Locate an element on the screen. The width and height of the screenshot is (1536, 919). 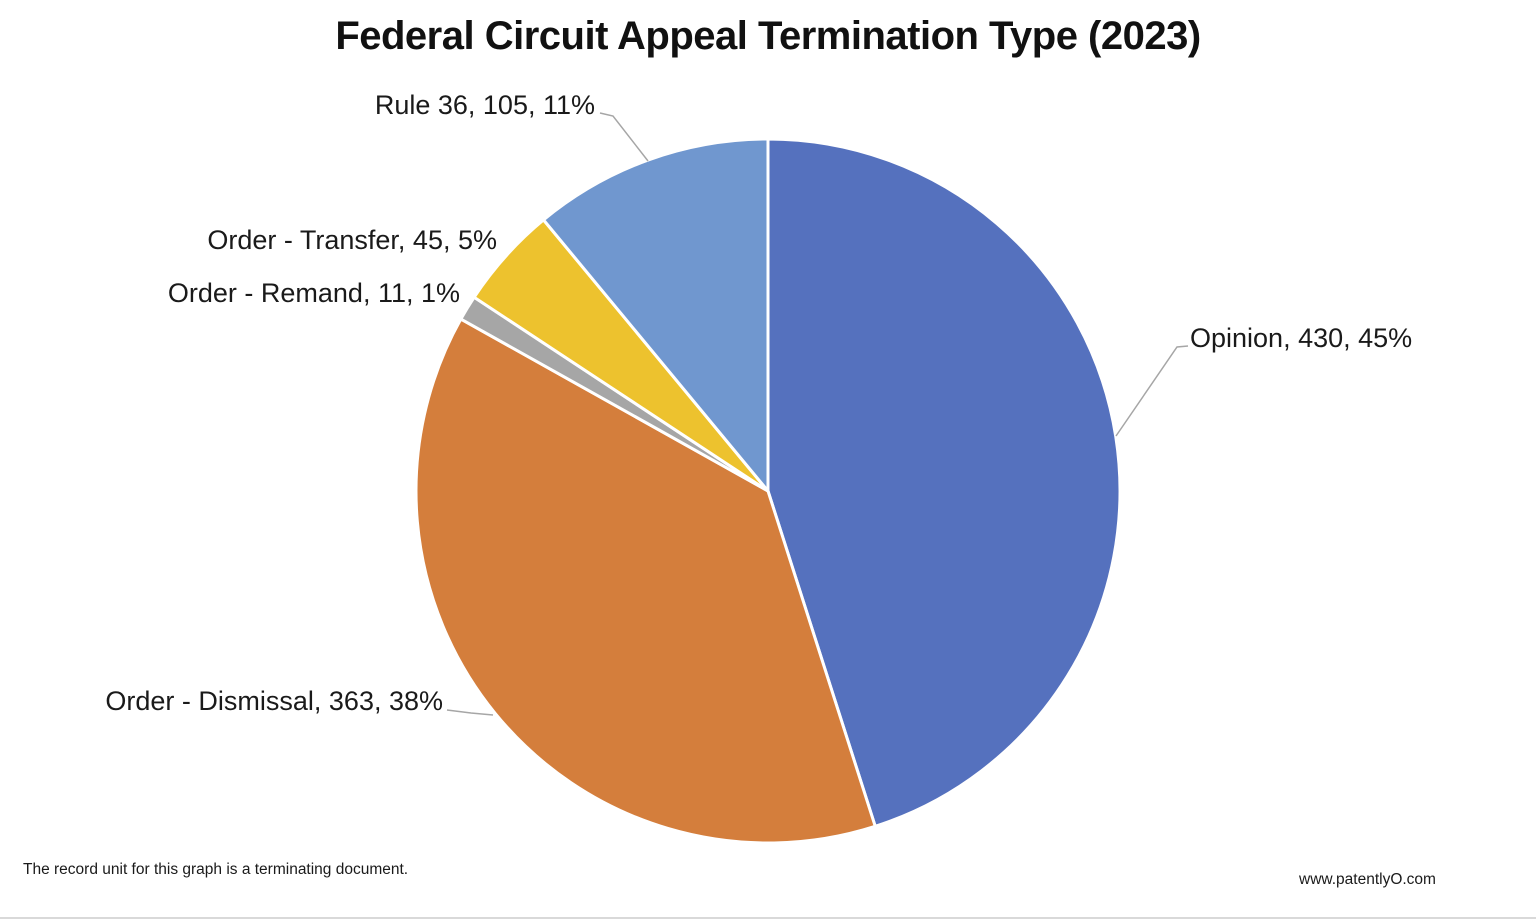
slice-label-transfer: Order - Transfer, 45, 5% is located at coordinates (352, 240).